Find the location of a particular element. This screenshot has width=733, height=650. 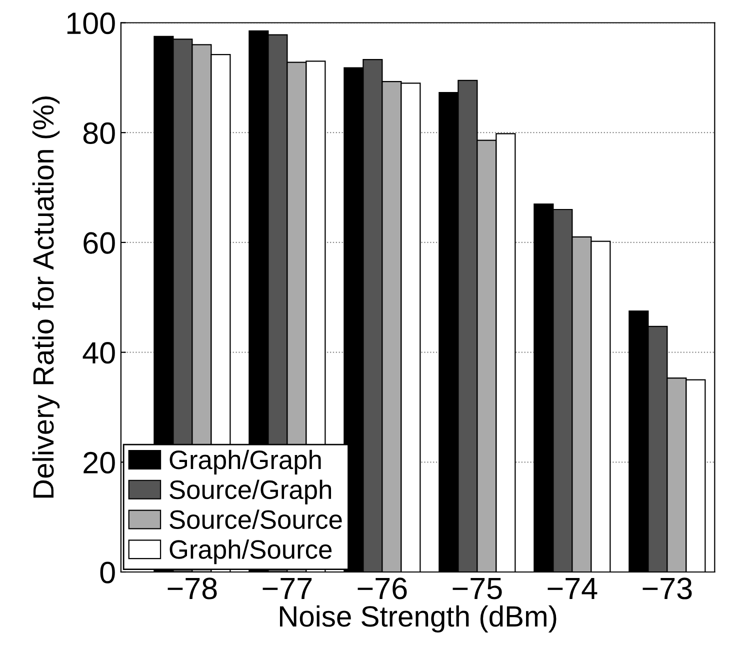

x-tick-label: −76 is located at coordinates (382, 589).